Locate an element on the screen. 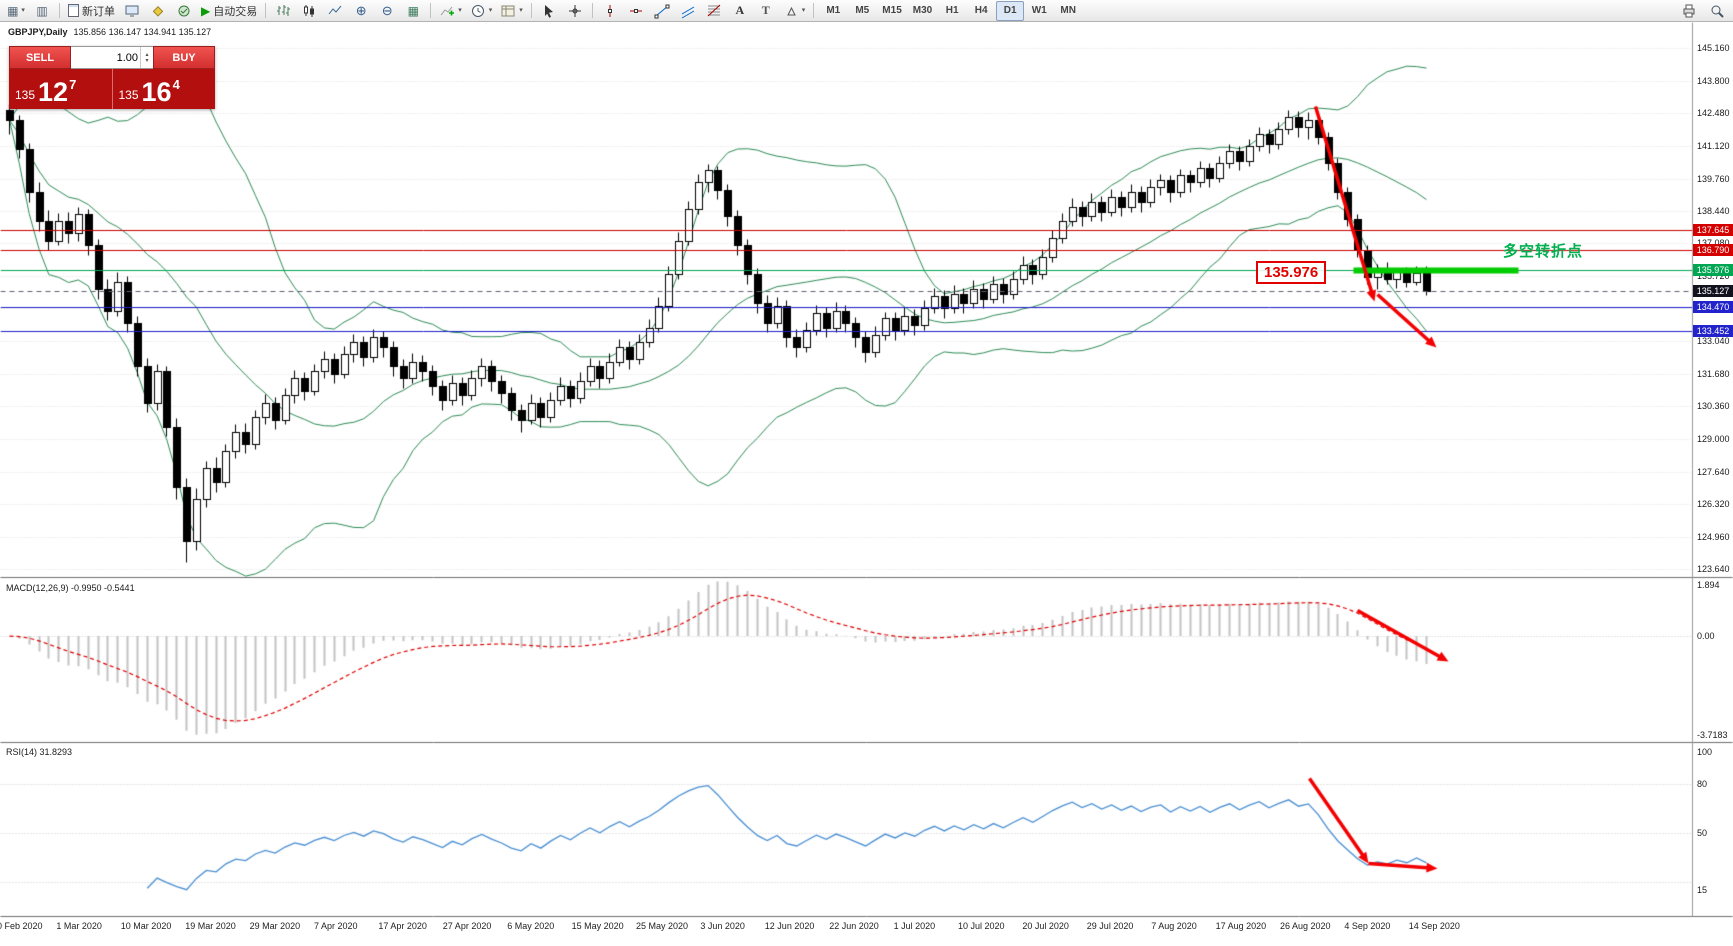 This screenshot has height=946, width=1733. volume-spinner: ▴ ▾ is located at coordinates (146, 57).